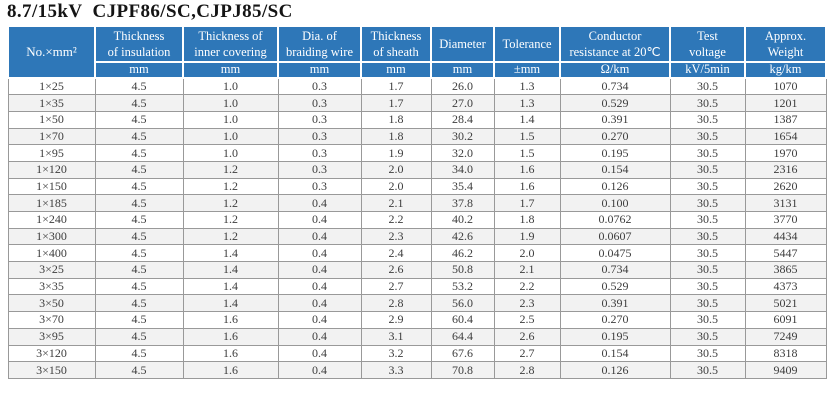 Image resolution: width=830 pixels, height=404 pixels. I want to click on value-cell: 3.1, so click(396, 336).